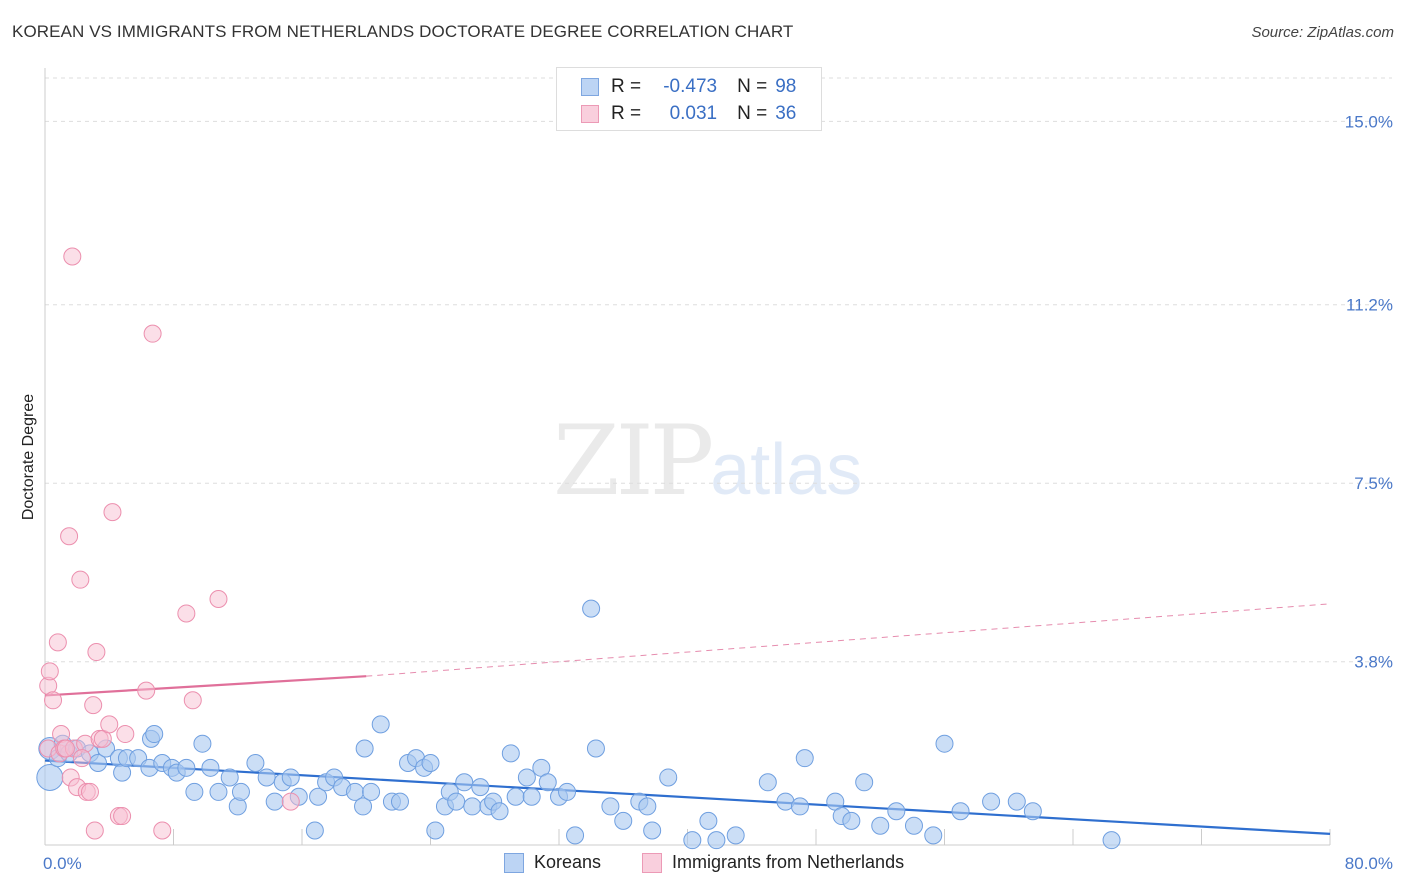 The width and height of the screenshot is (1406, 892). I want to click on legend-row-koreans: R = -0.473 N = 98, so click(688, 87).